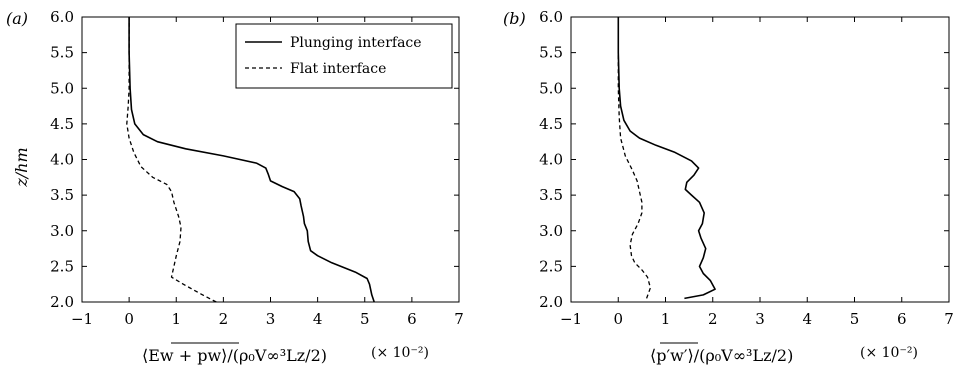  Describe the element at coordinates (356, 43) in the screenshot. I see `legend-label-plunging: Plunging interface` at that location.